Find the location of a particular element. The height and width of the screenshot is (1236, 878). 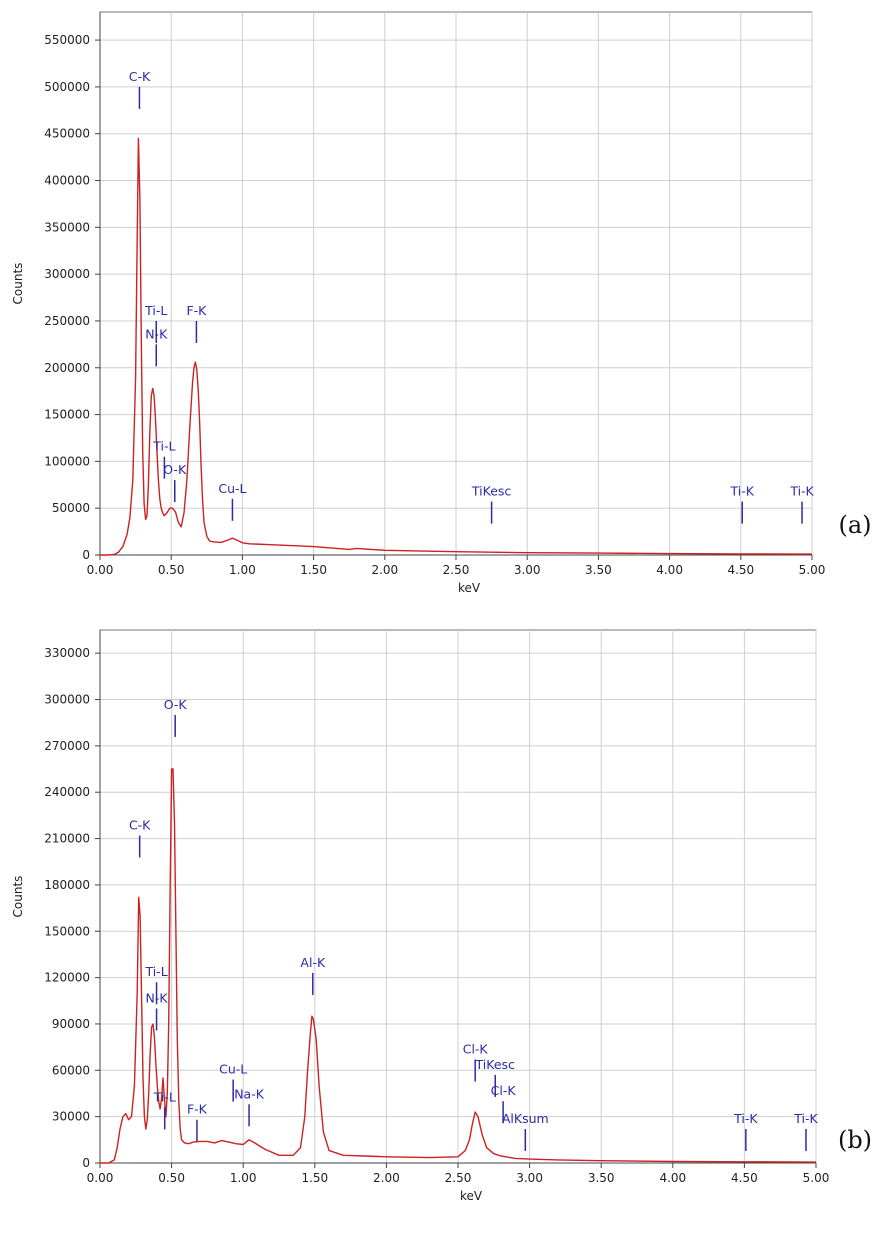

peak-marker: Na-K is located at coordinates (249, 1106).